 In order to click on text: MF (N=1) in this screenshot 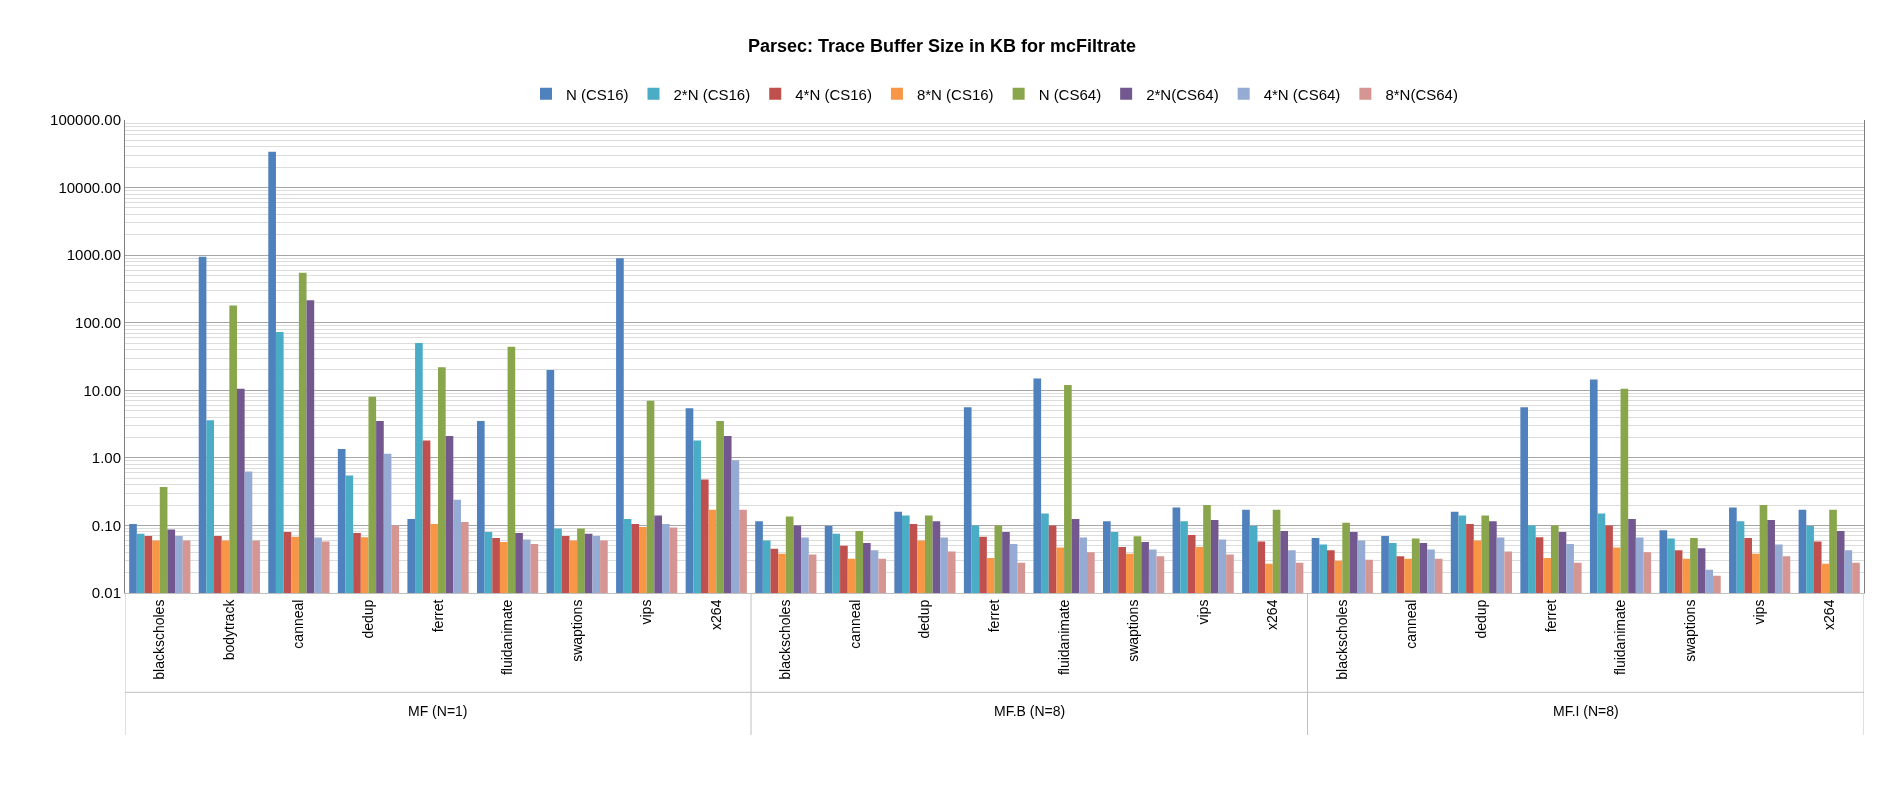, I will do `click(438, 711)`.